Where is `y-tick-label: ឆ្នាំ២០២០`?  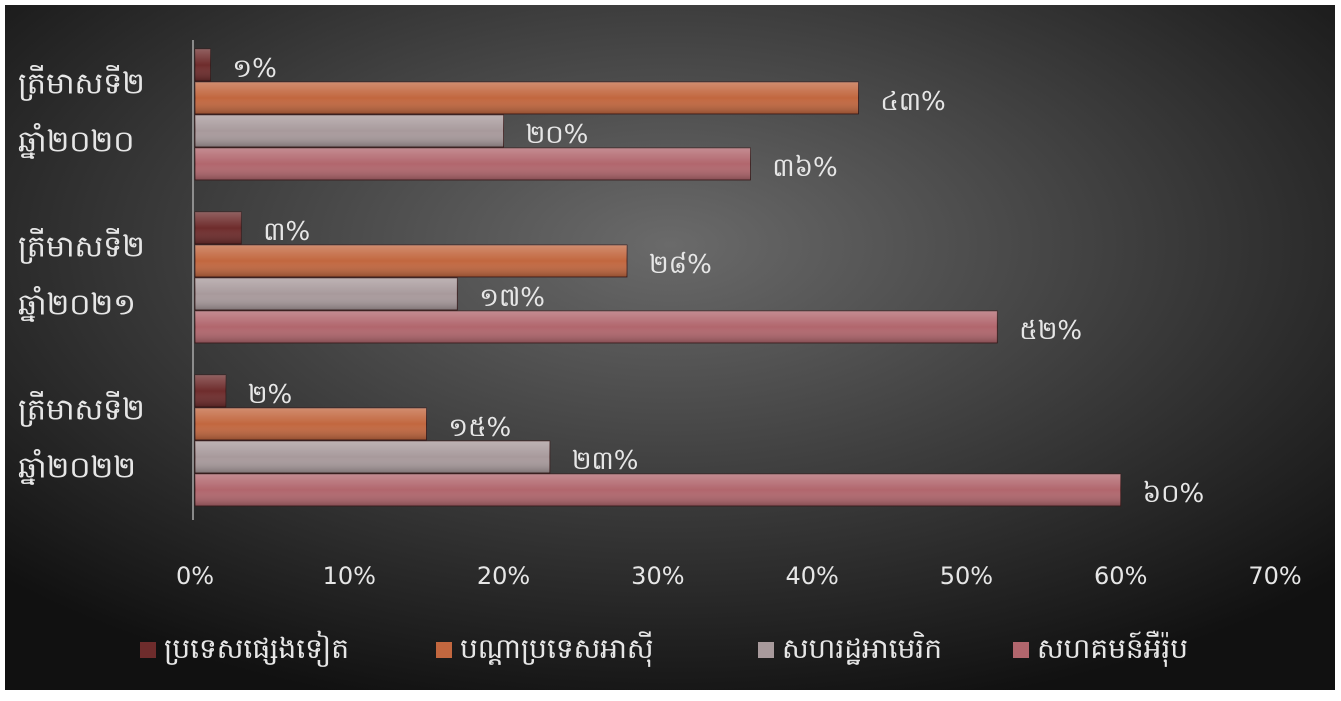 y-tick-label: ឆ្នាំ២០២០ is located at coordinates (76, 141).